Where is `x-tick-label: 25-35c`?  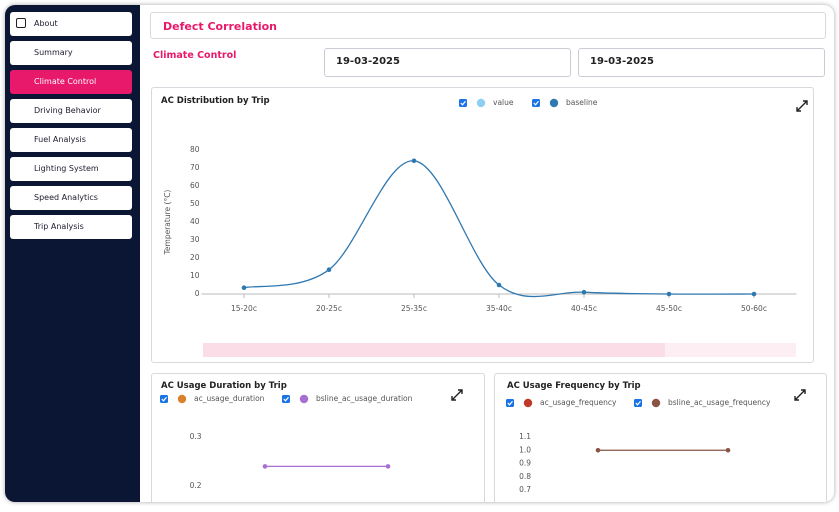 x-tick-label: 25-35c is located at coordinates (414, 308).